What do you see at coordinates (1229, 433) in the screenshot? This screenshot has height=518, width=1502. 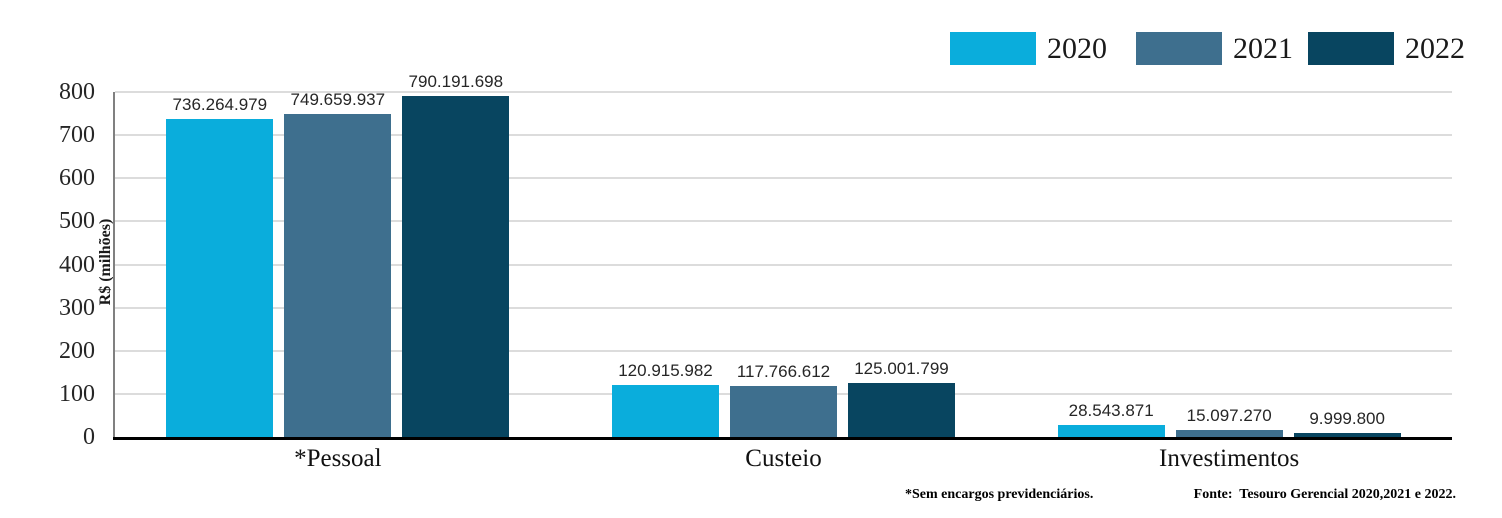 I see `bar-2021-investimentos` at bounding box center [1229, 433].